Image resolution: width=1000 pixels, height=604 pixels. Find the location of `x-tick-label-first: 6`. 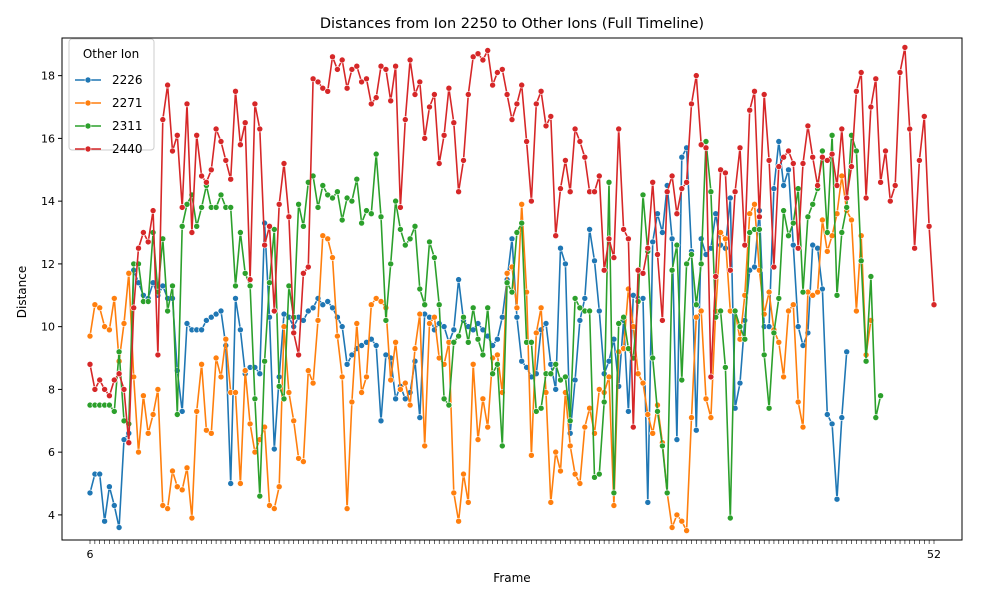

x-tick-label-first: 6 is located at coordinates (90, 554).